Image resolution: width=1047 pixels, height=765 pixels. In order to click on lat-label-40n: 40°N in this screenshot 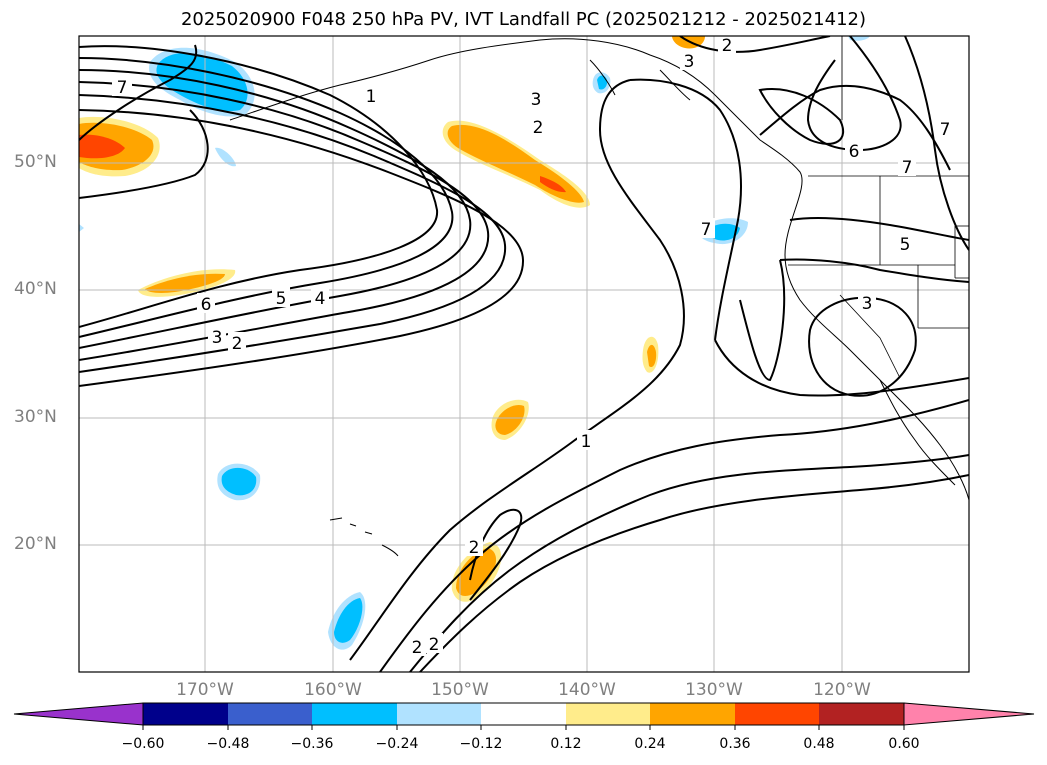, I will do `click(35, 289)`.